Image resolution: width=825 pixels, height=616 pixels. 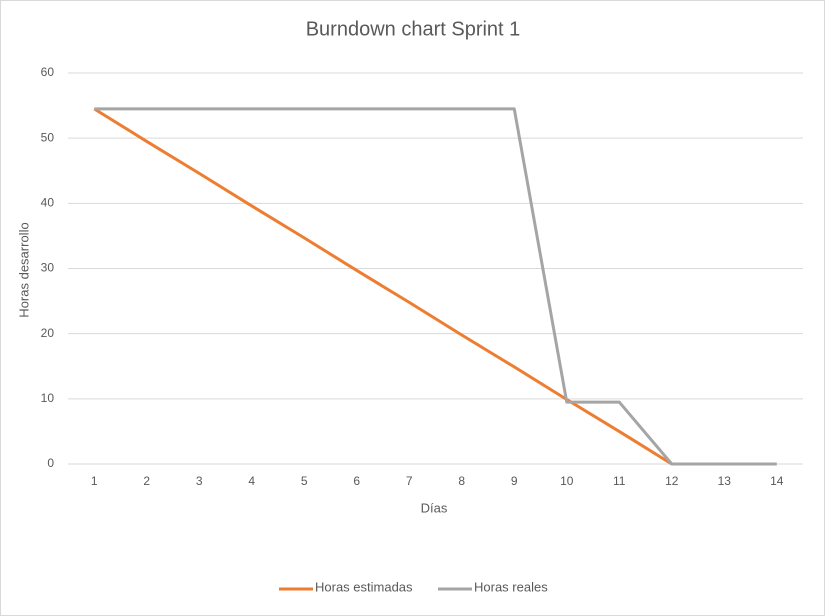 What do you see at coordinates (409, 481) in the screenshot?
I see `x-tick-label: 7` at bounding box center [409, 481].